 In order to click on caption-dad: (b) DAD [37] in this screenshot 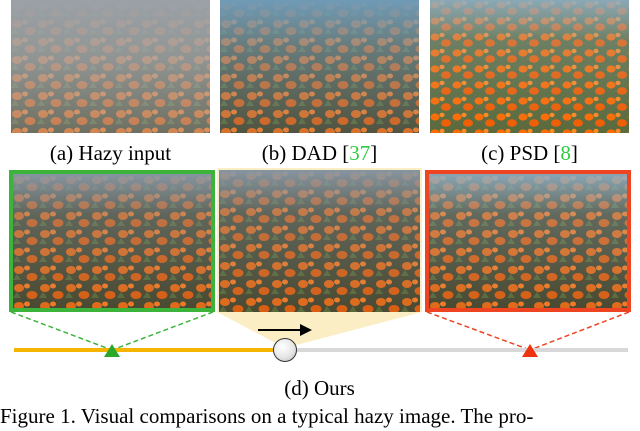, I will do `click(319, 153)`.